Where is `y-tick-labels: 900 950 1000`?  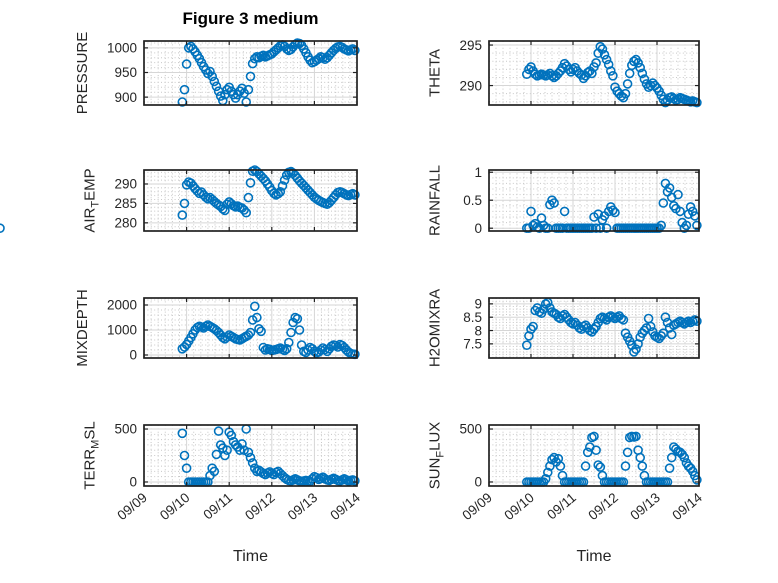 y-tick-labels: 900 950 1000 is located at coordinates (122, 73).